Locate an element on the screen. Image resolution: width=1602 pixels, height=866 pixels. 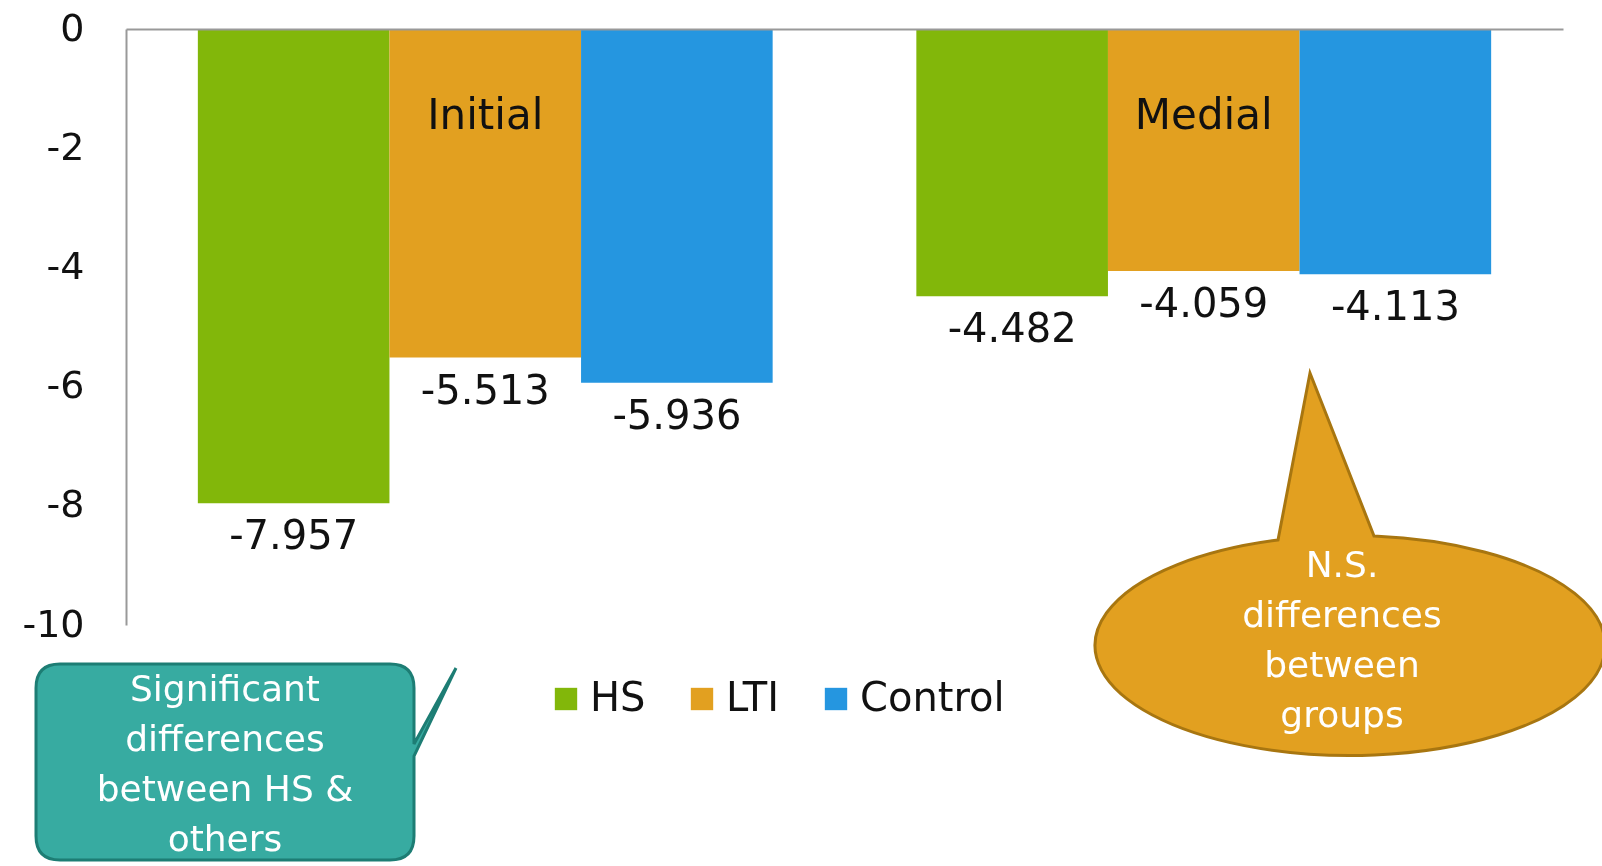
text: Significant differences between HS & others is located at coordinates (225, 764).